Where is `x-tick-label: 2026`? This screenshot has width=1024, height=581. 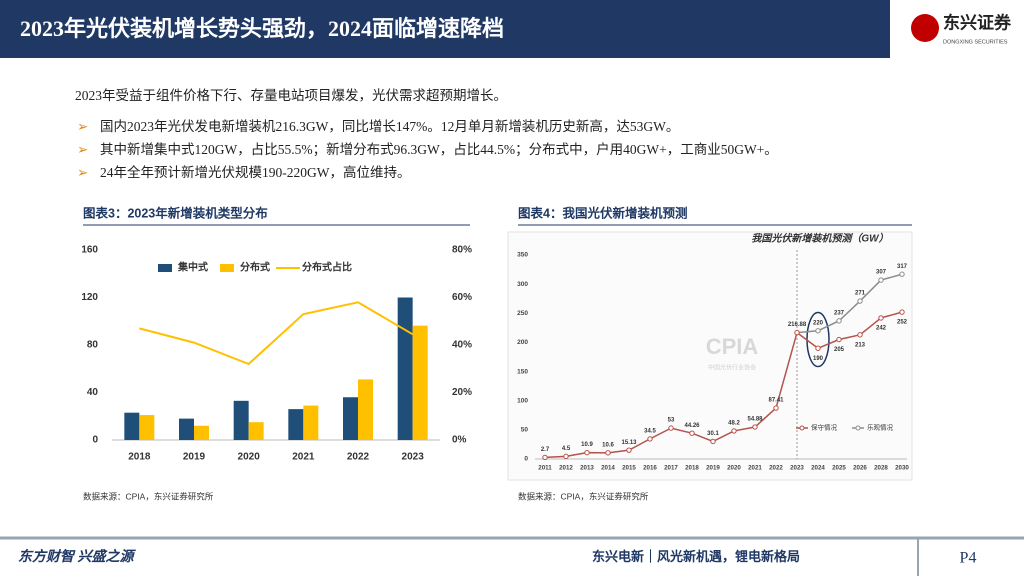
x-tick-label: 2026 is located at coordinates (860, 468).